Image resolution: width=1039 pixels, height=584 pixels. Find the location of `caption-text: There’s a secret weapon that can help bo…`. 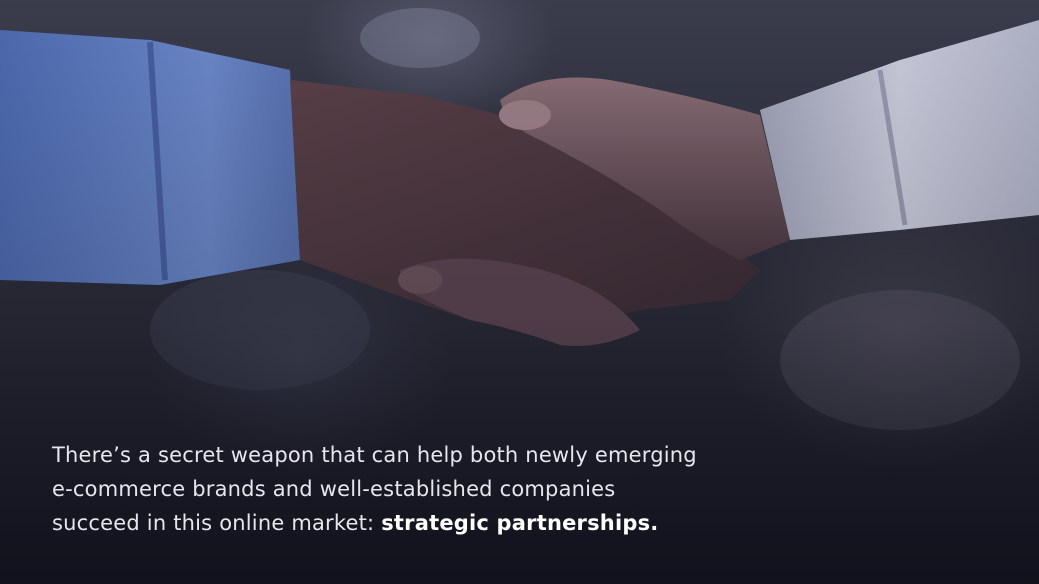

caption-text: There’s a secret weapon that can help bo… is located at coordinates (412, 489).